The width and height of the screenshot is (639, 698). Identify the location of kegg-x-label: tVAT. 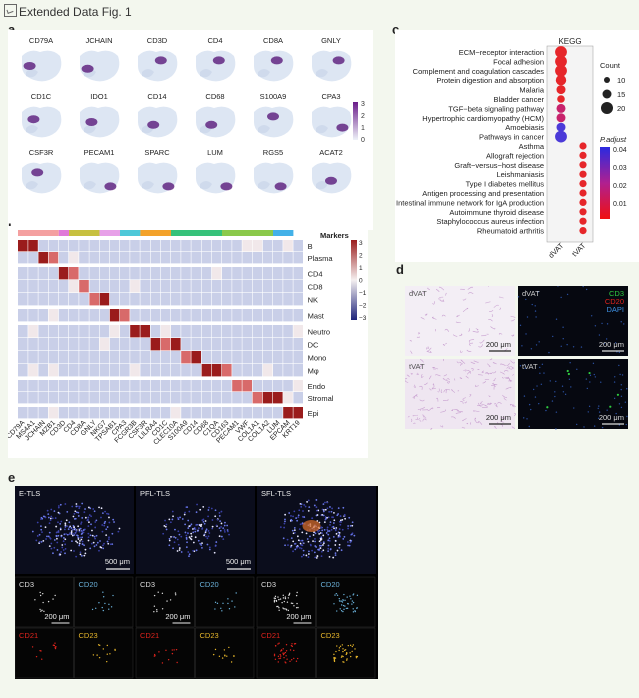
(579, 250).